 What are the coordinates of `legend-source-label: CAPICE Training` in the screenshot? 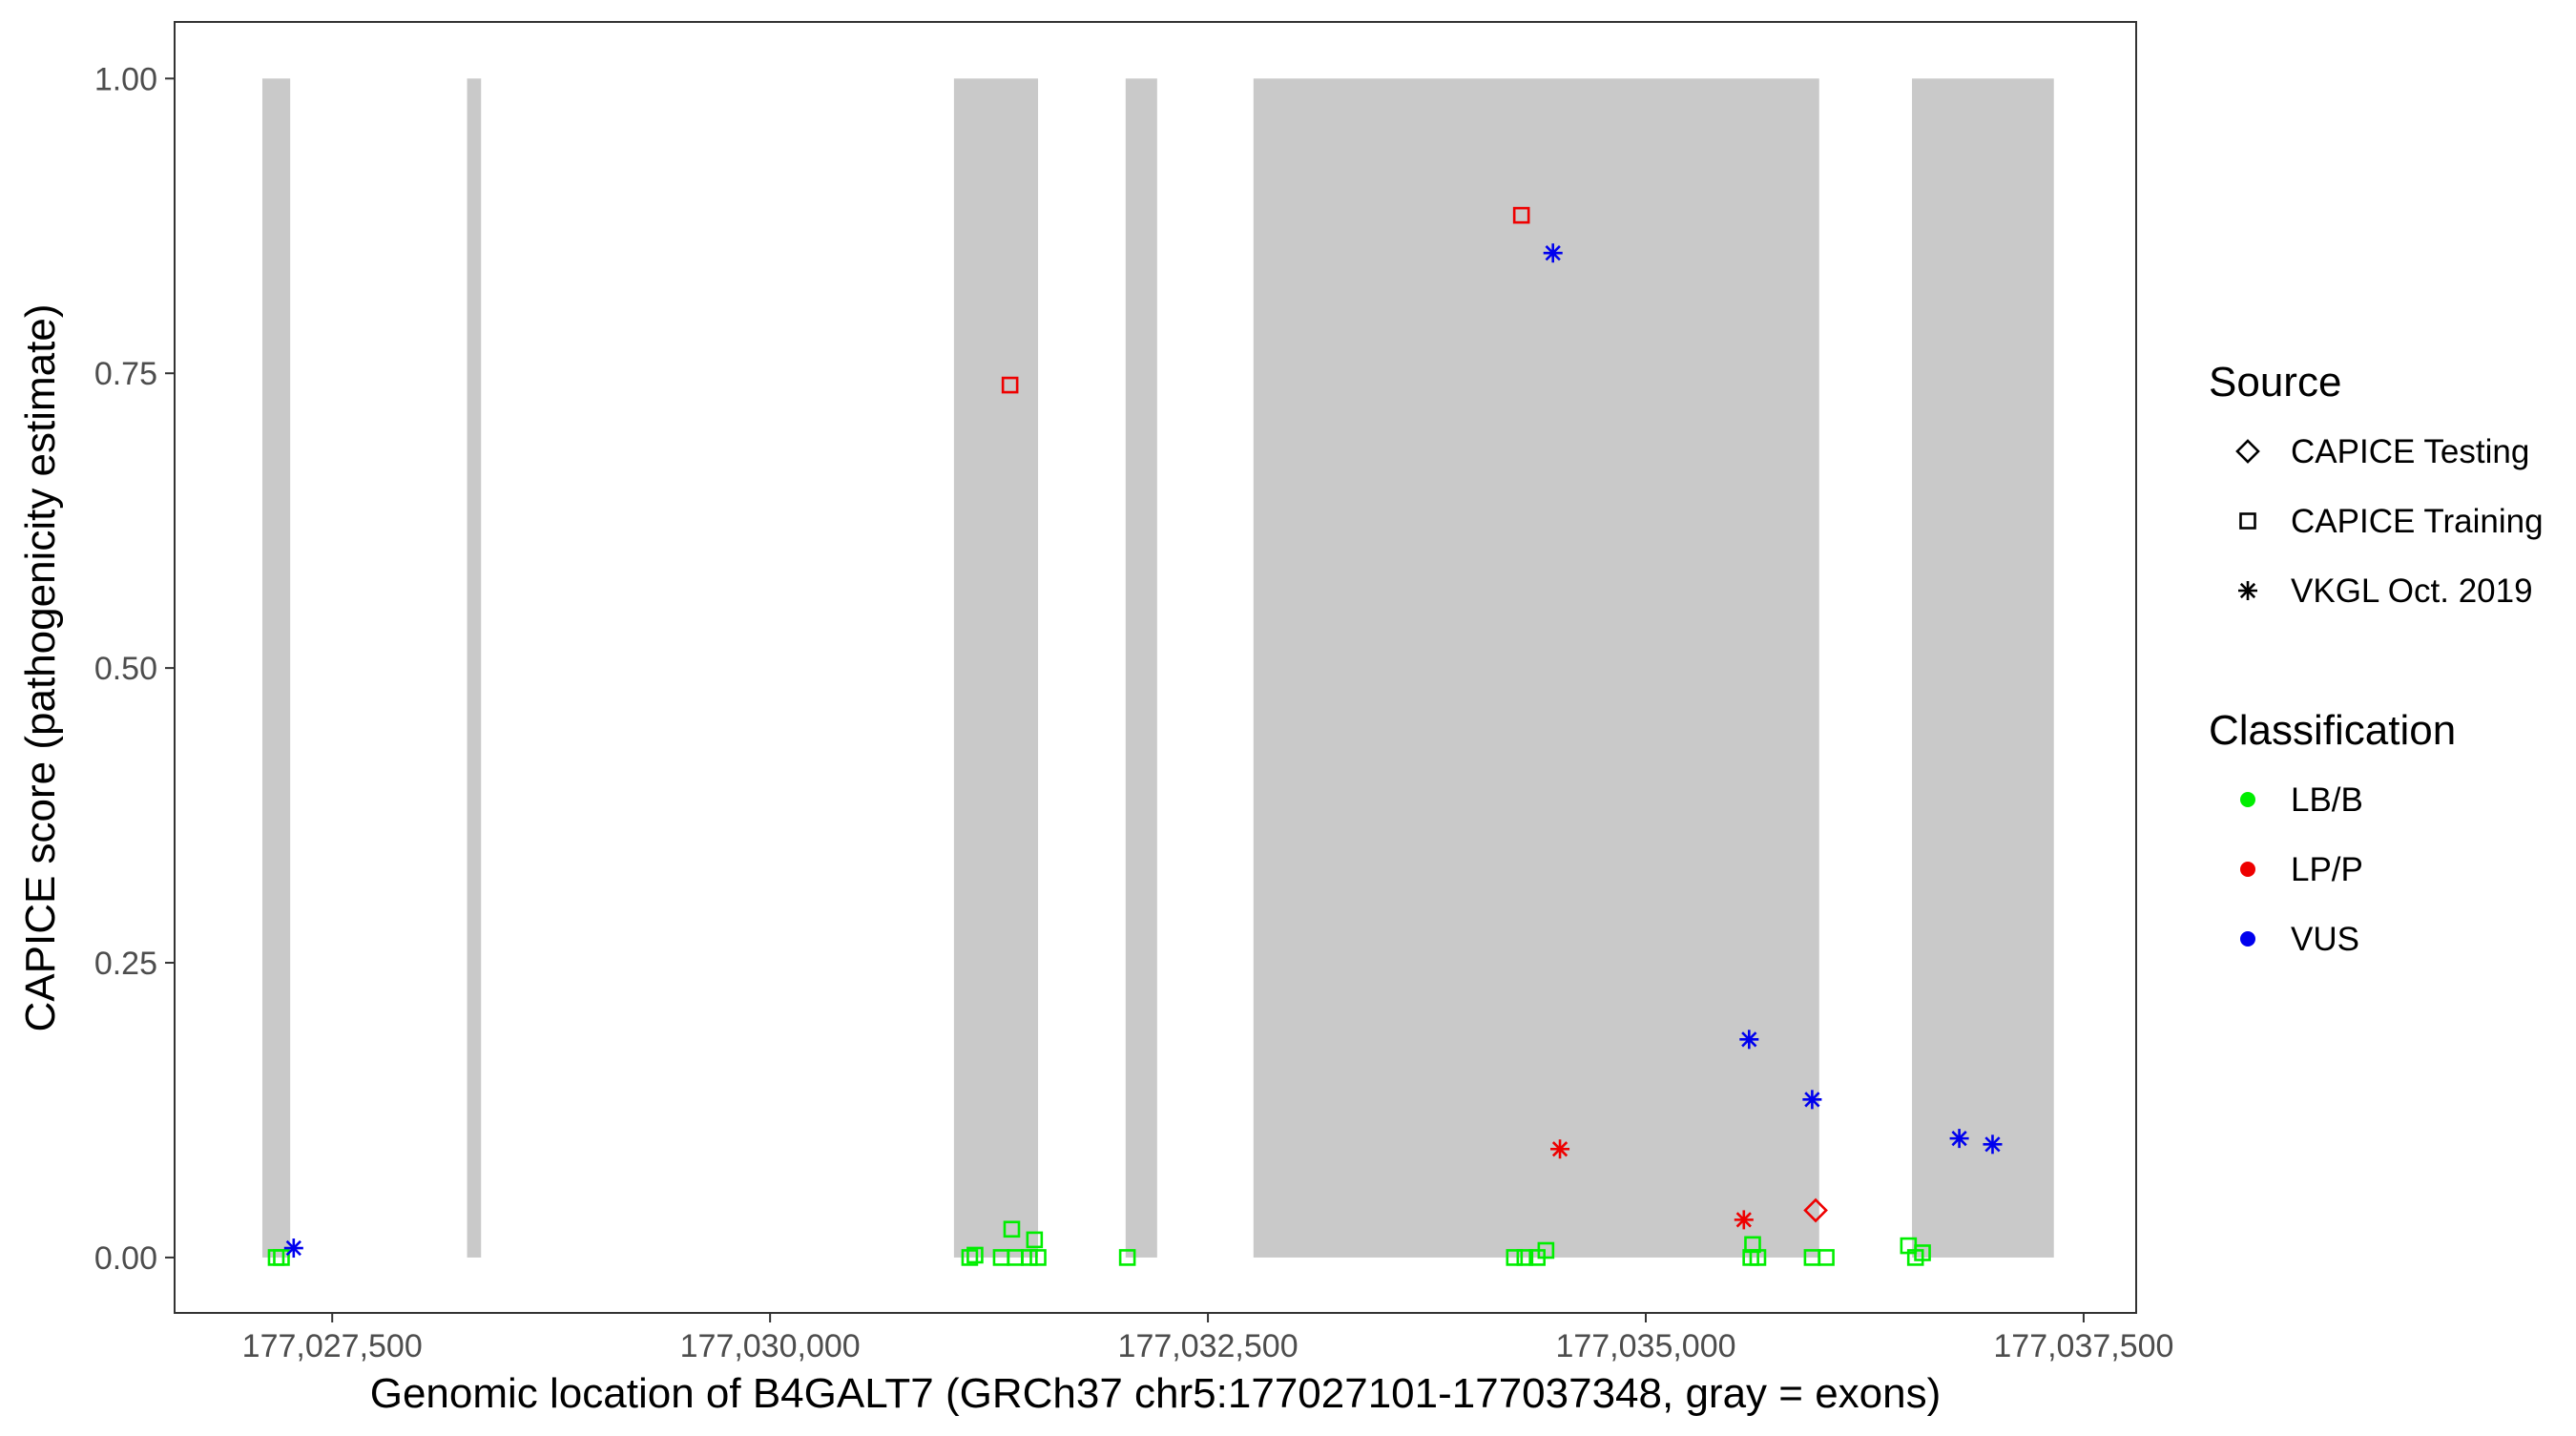 It's located at (2417, 521).